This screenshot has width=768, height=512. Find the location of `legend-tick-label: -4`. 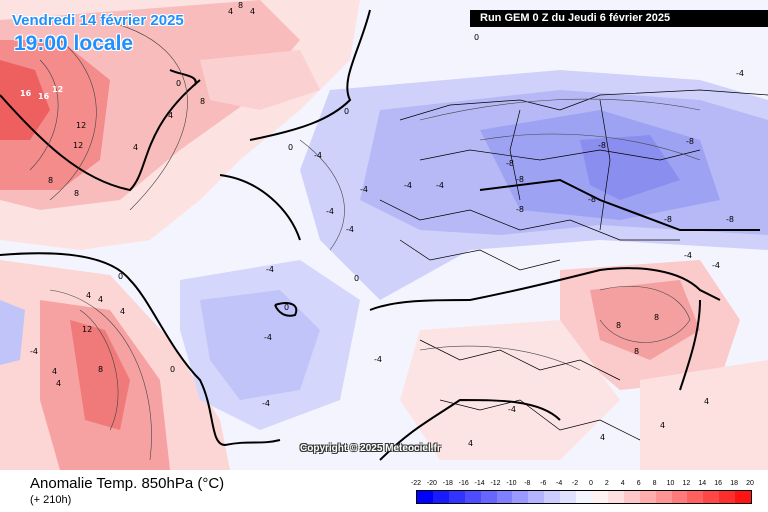

legend-tick-label: -4 is located at coordinates (559, 483).